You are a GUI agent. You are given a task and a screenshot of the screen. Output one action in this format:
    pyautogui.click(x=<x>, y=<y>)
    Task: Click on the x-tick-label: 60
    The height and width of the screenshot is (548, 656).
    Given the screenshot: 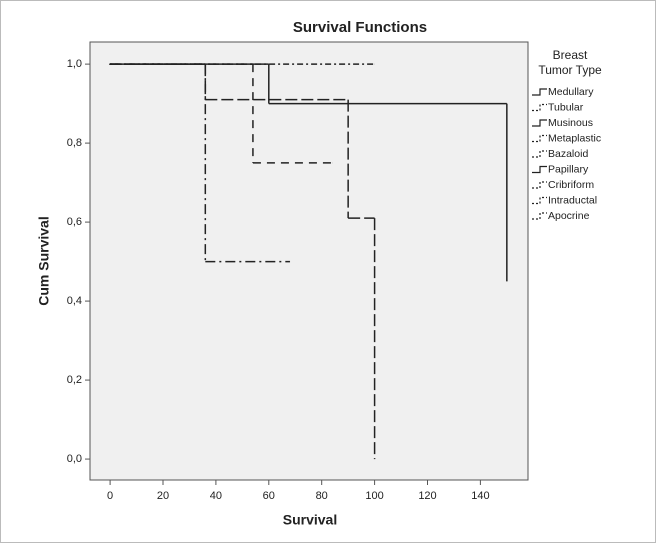 What is the action you would take?
    pyautogui.click(x=269, y=496)
    